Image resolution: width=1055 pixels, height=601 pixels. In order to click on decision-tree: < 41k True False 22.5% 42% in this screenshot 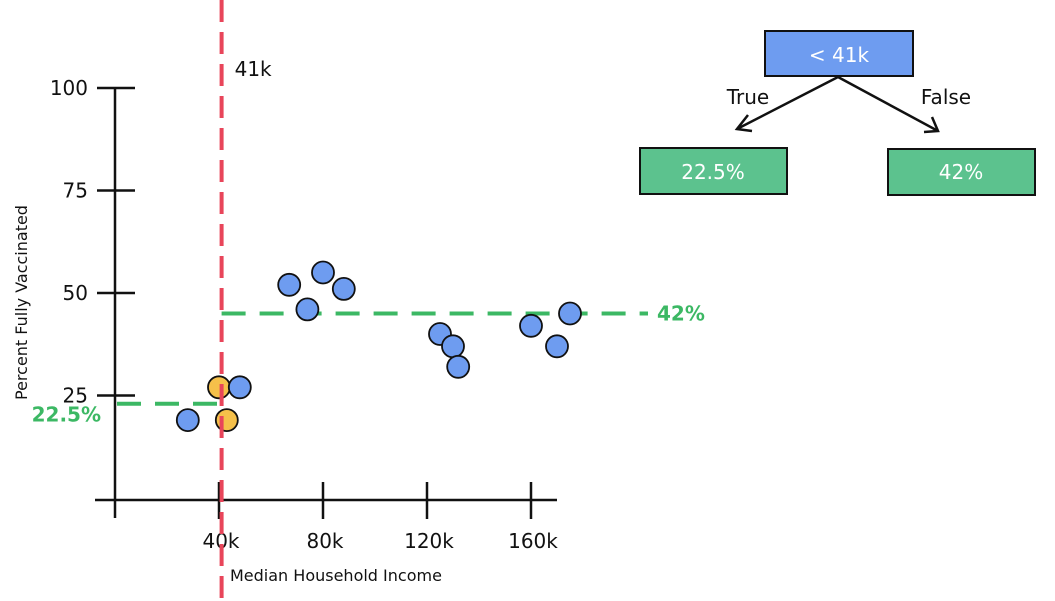, I will do `click(837, 113)`.